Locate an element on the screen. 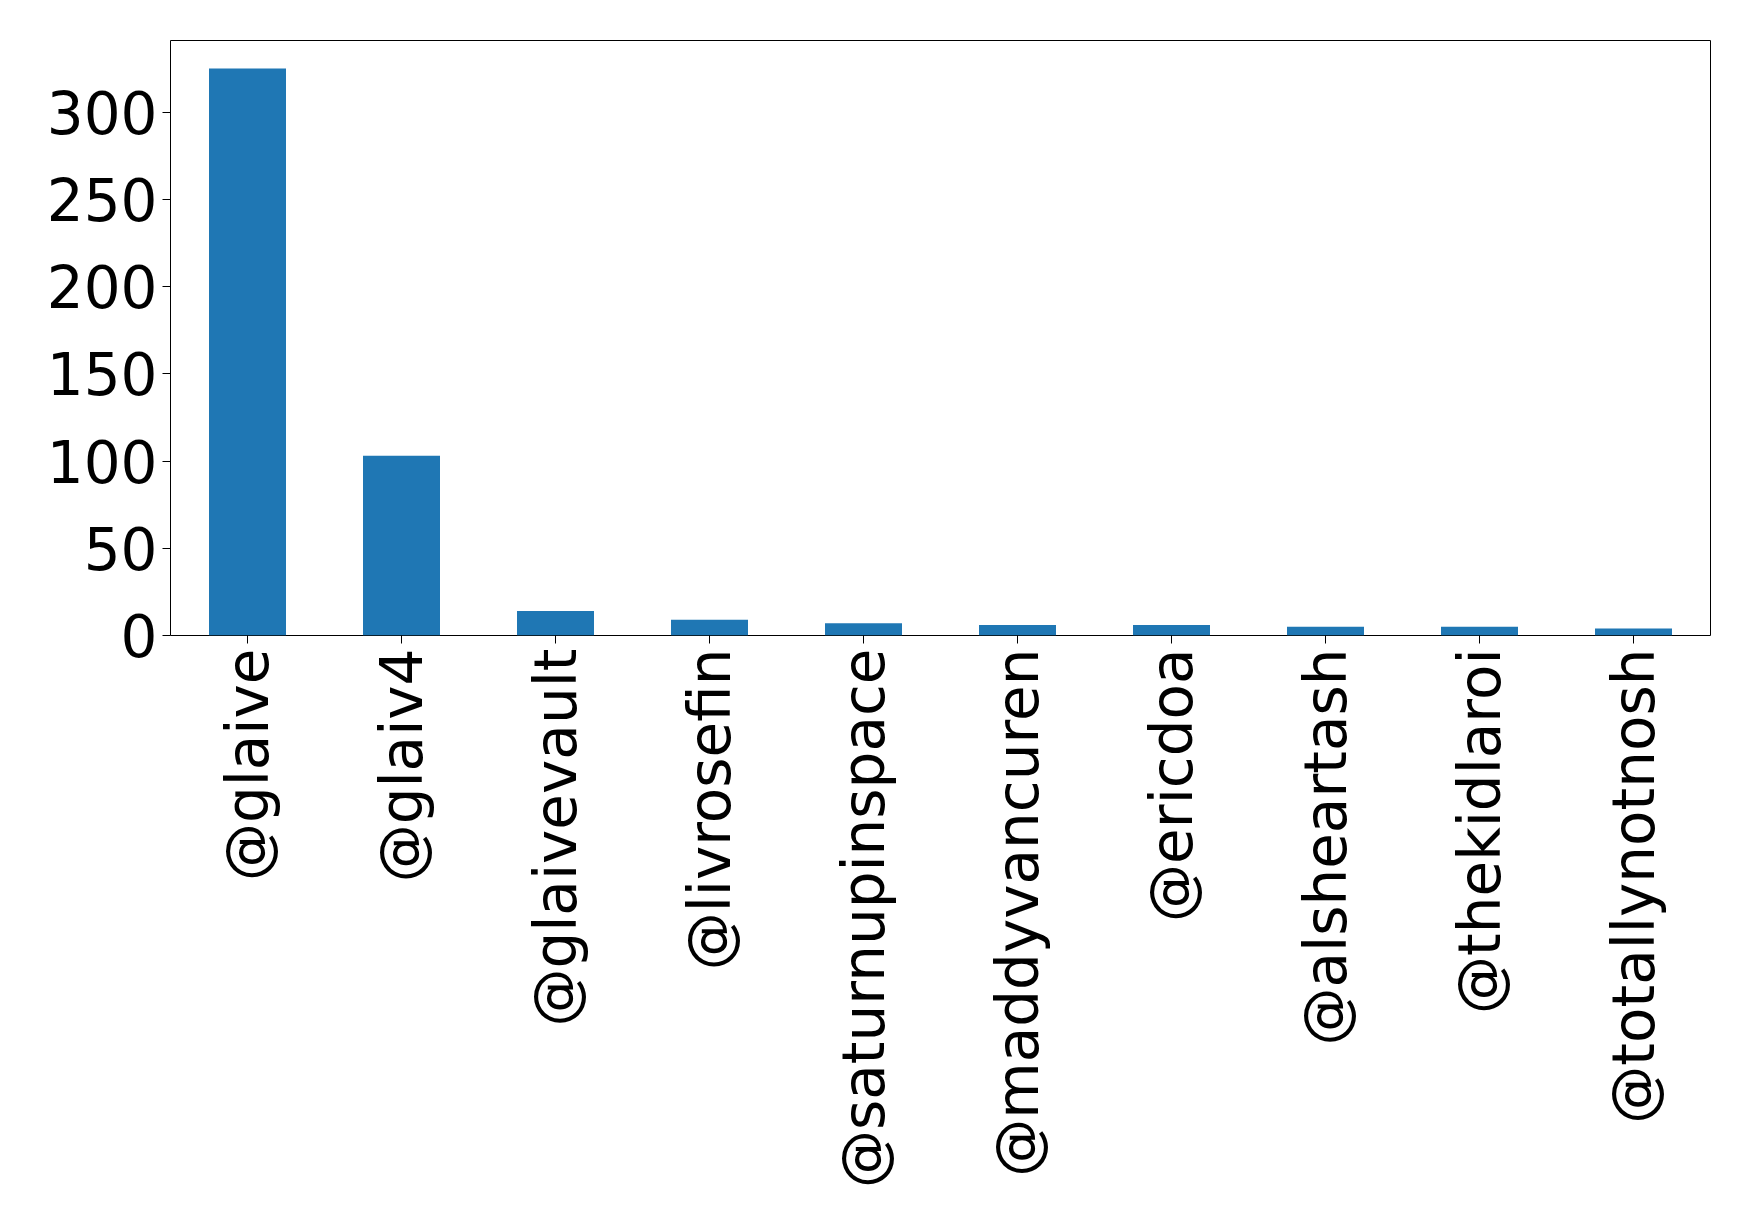 The image size is (1759, 1209). y-tick-label: 50 is located at coordinates (120, 549).